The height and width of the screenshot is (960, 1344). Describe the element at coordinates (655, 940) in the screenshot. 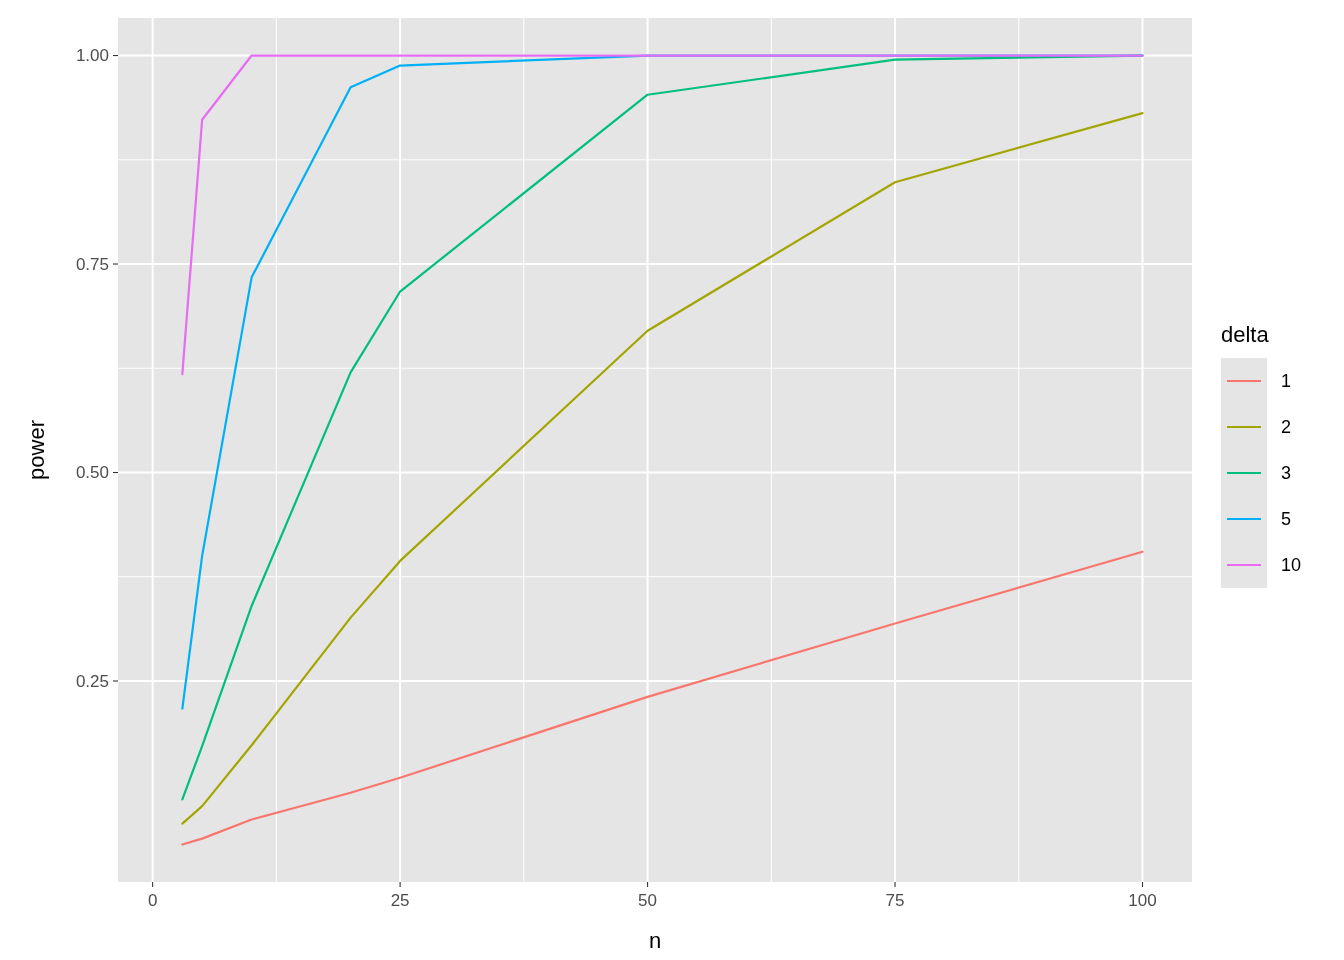

I see `x-axis-title: n` at that location.